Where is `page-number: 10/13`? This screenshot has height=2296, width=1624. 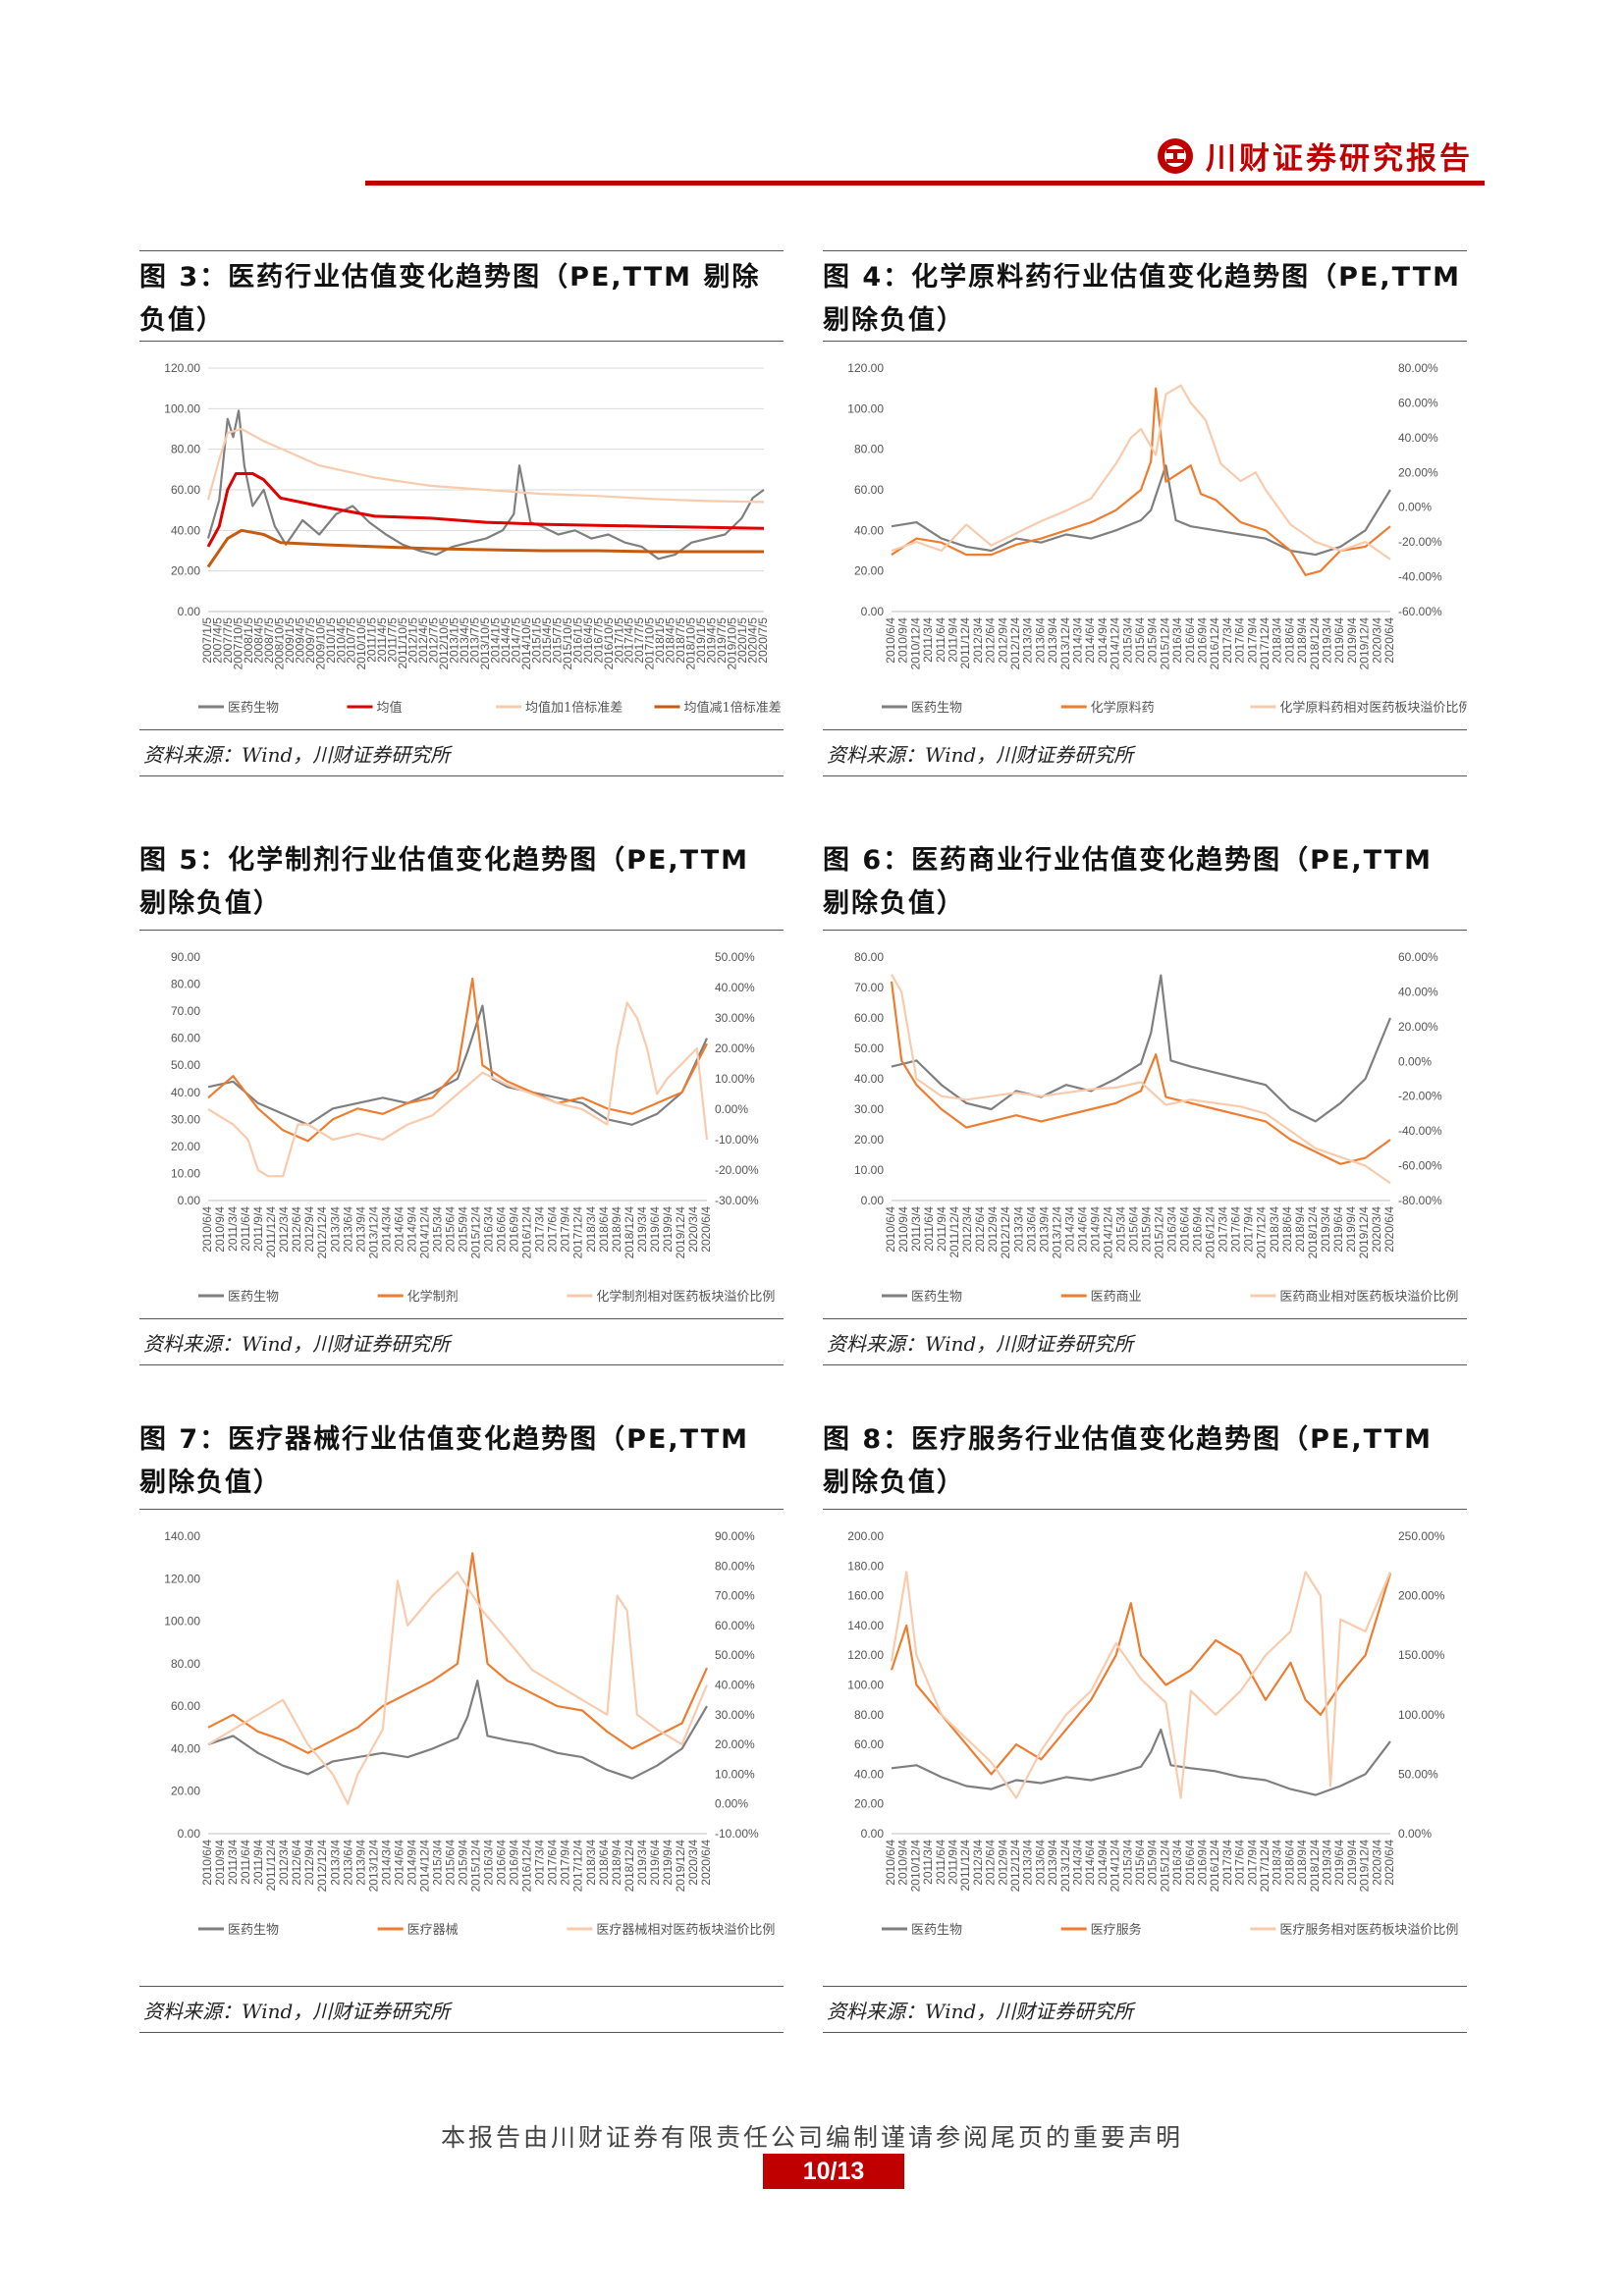
page-number: 10/13 is located at coordinates (833, 2171).